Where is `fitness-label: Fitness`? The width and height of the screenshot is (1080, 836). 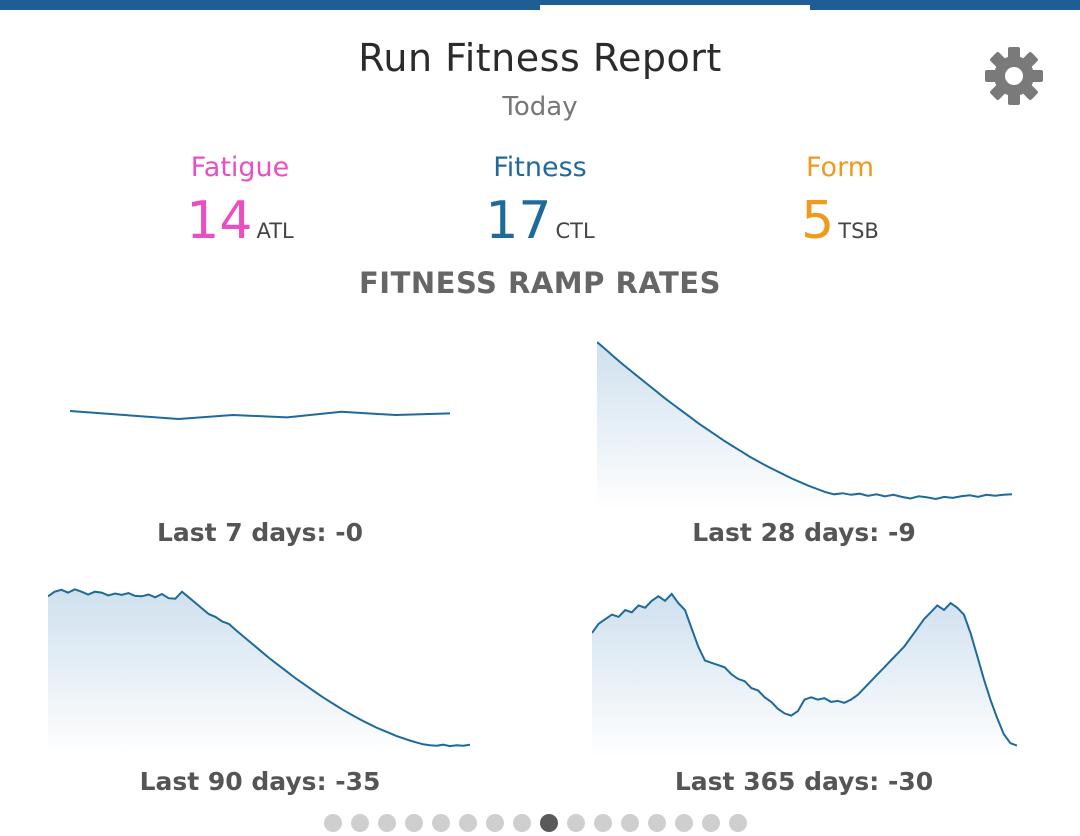
fitness-label: Fitness is located at coordinates (540, 167).